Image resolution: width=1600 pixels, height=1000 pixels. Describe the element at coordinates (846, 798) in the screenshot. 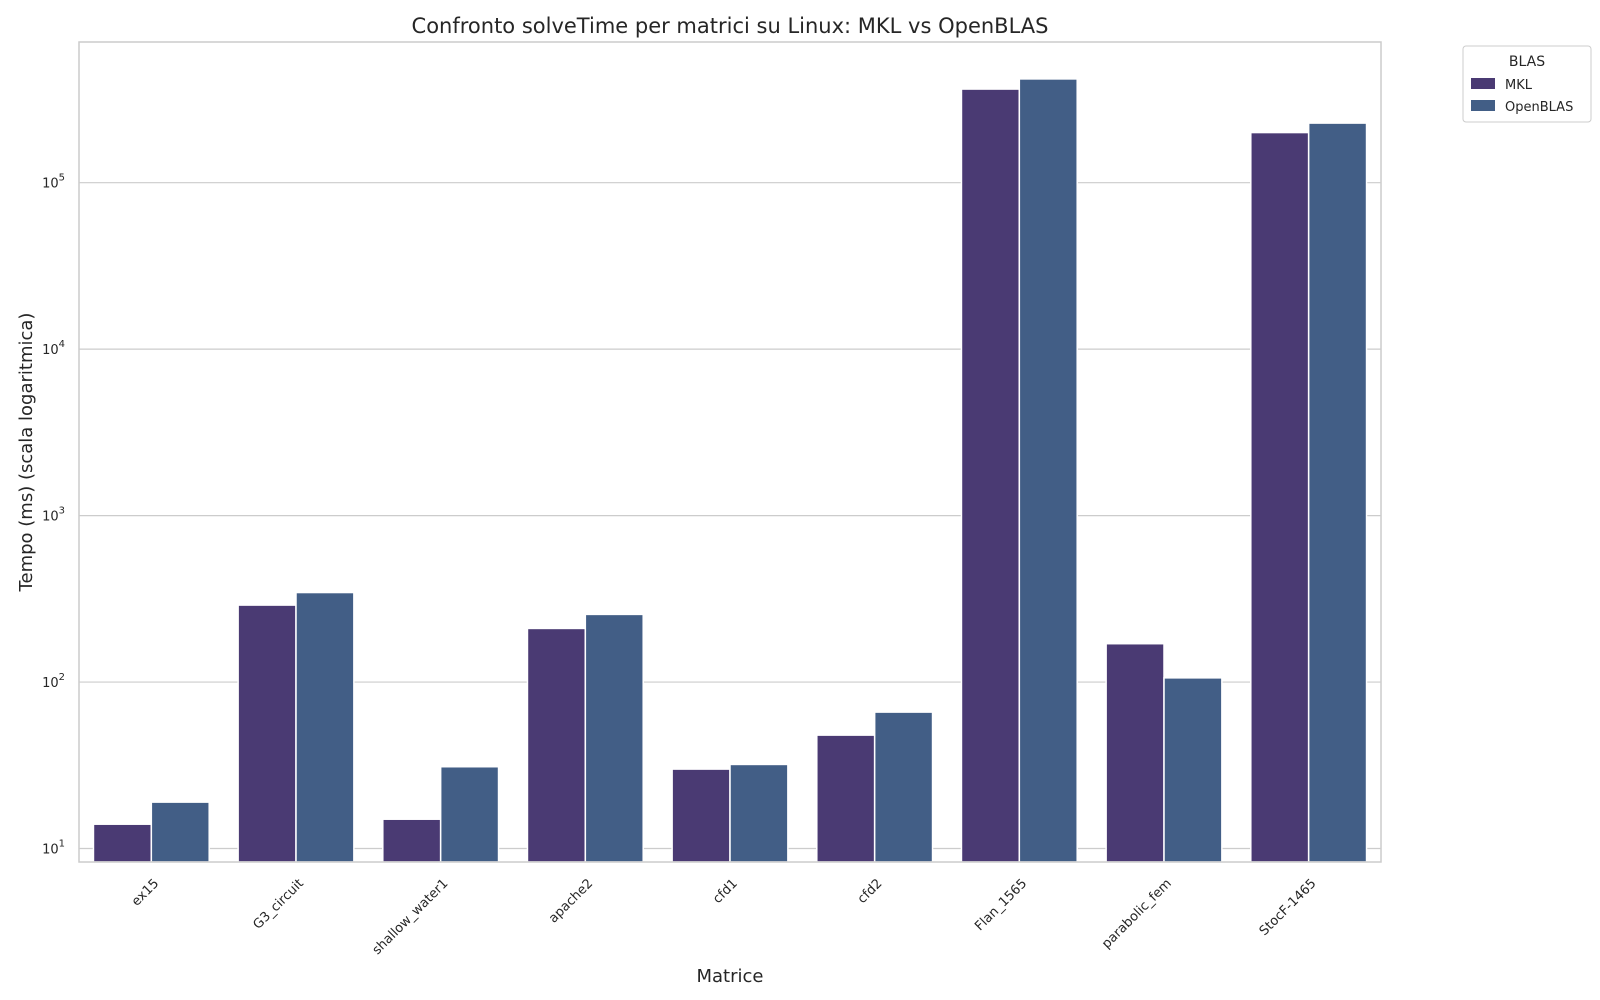

I see `bar-mkl-cfd2` at that location.